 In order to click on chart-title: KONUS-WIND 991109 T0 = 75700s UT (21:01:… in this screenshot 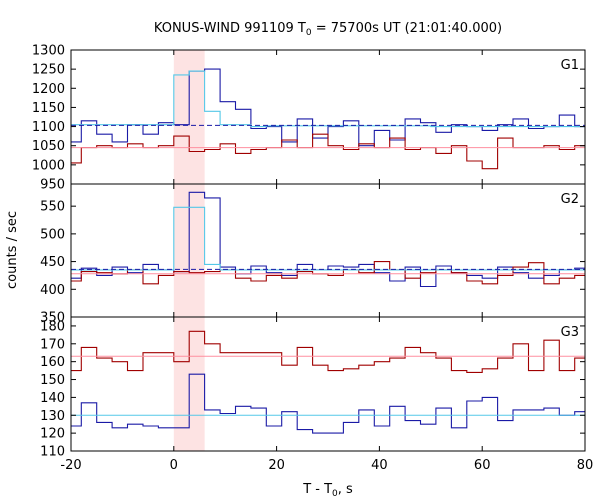, I will do `click(328, 29)`.